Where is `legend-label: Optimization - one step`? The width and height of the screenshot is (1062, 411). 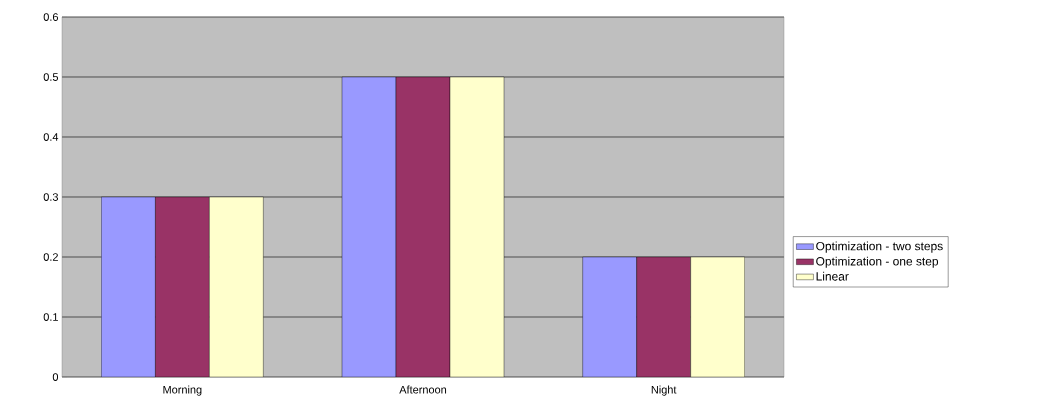
legend-label: Optimization - one step is located at coordinates (877, 262).